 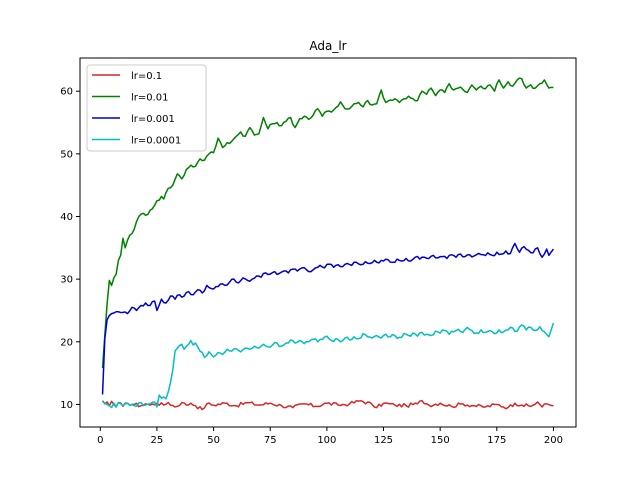 I want to click on legend: lr=0.1 lr=0.01 lr=0.001 lr=0.0001, so click(x=146, y=108).